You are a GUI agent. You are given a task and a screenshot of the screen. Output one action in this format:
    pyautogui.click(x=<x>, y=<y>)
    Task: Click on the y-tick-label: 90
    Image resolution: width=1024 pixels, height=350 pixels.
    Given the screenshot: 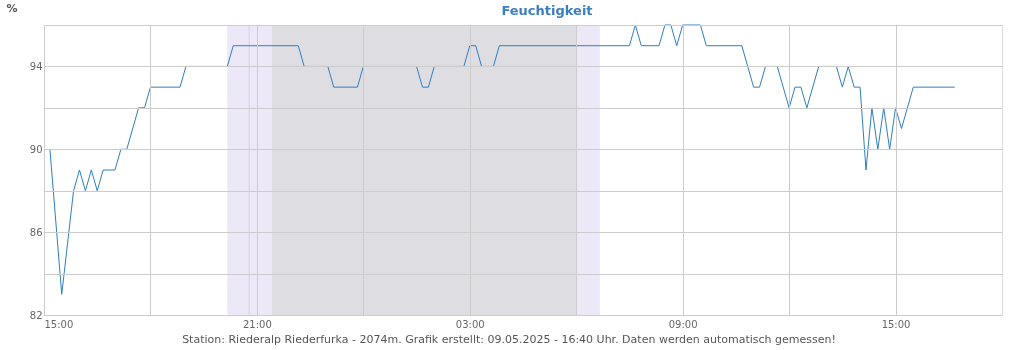 What is the action you would take?
    pyautogui.click(x=36, y=149)
    